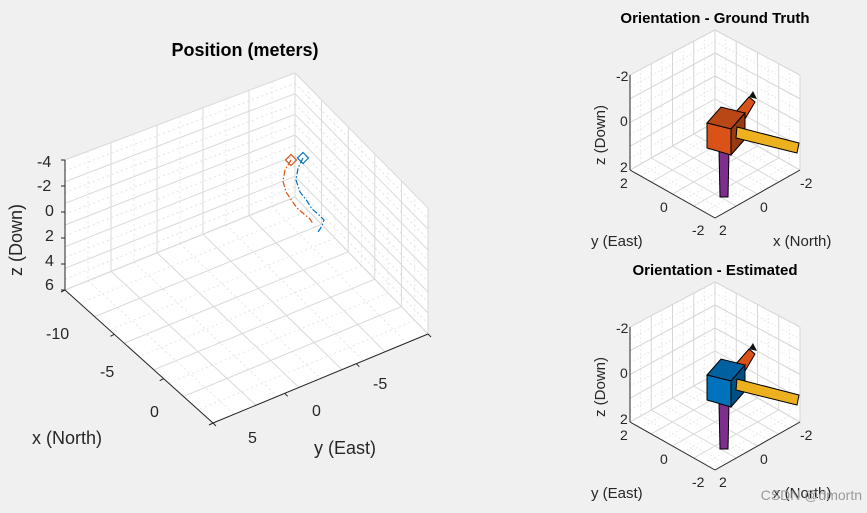 The height and width of the screenshot is (513, 867). I want to click on position-series, so click(303, 192).